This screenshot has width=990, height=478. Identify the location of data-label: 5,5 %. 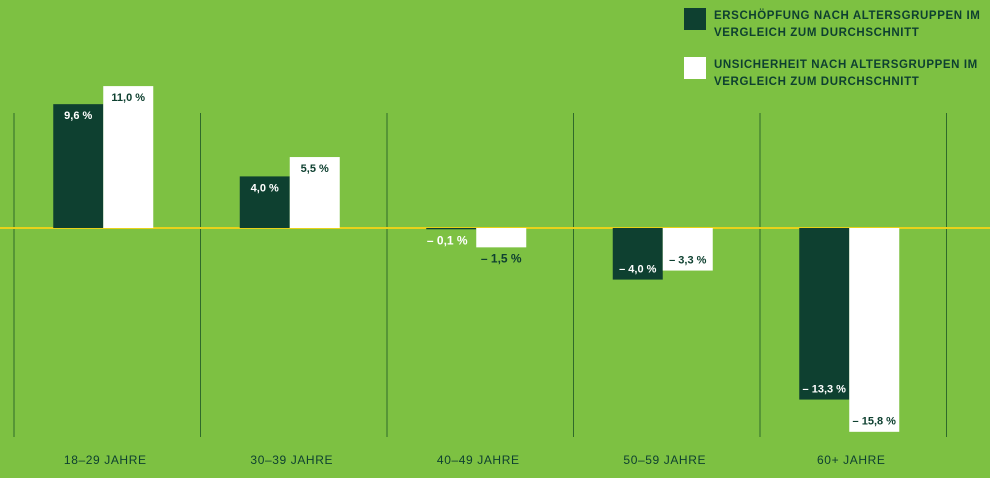
(315, 169).